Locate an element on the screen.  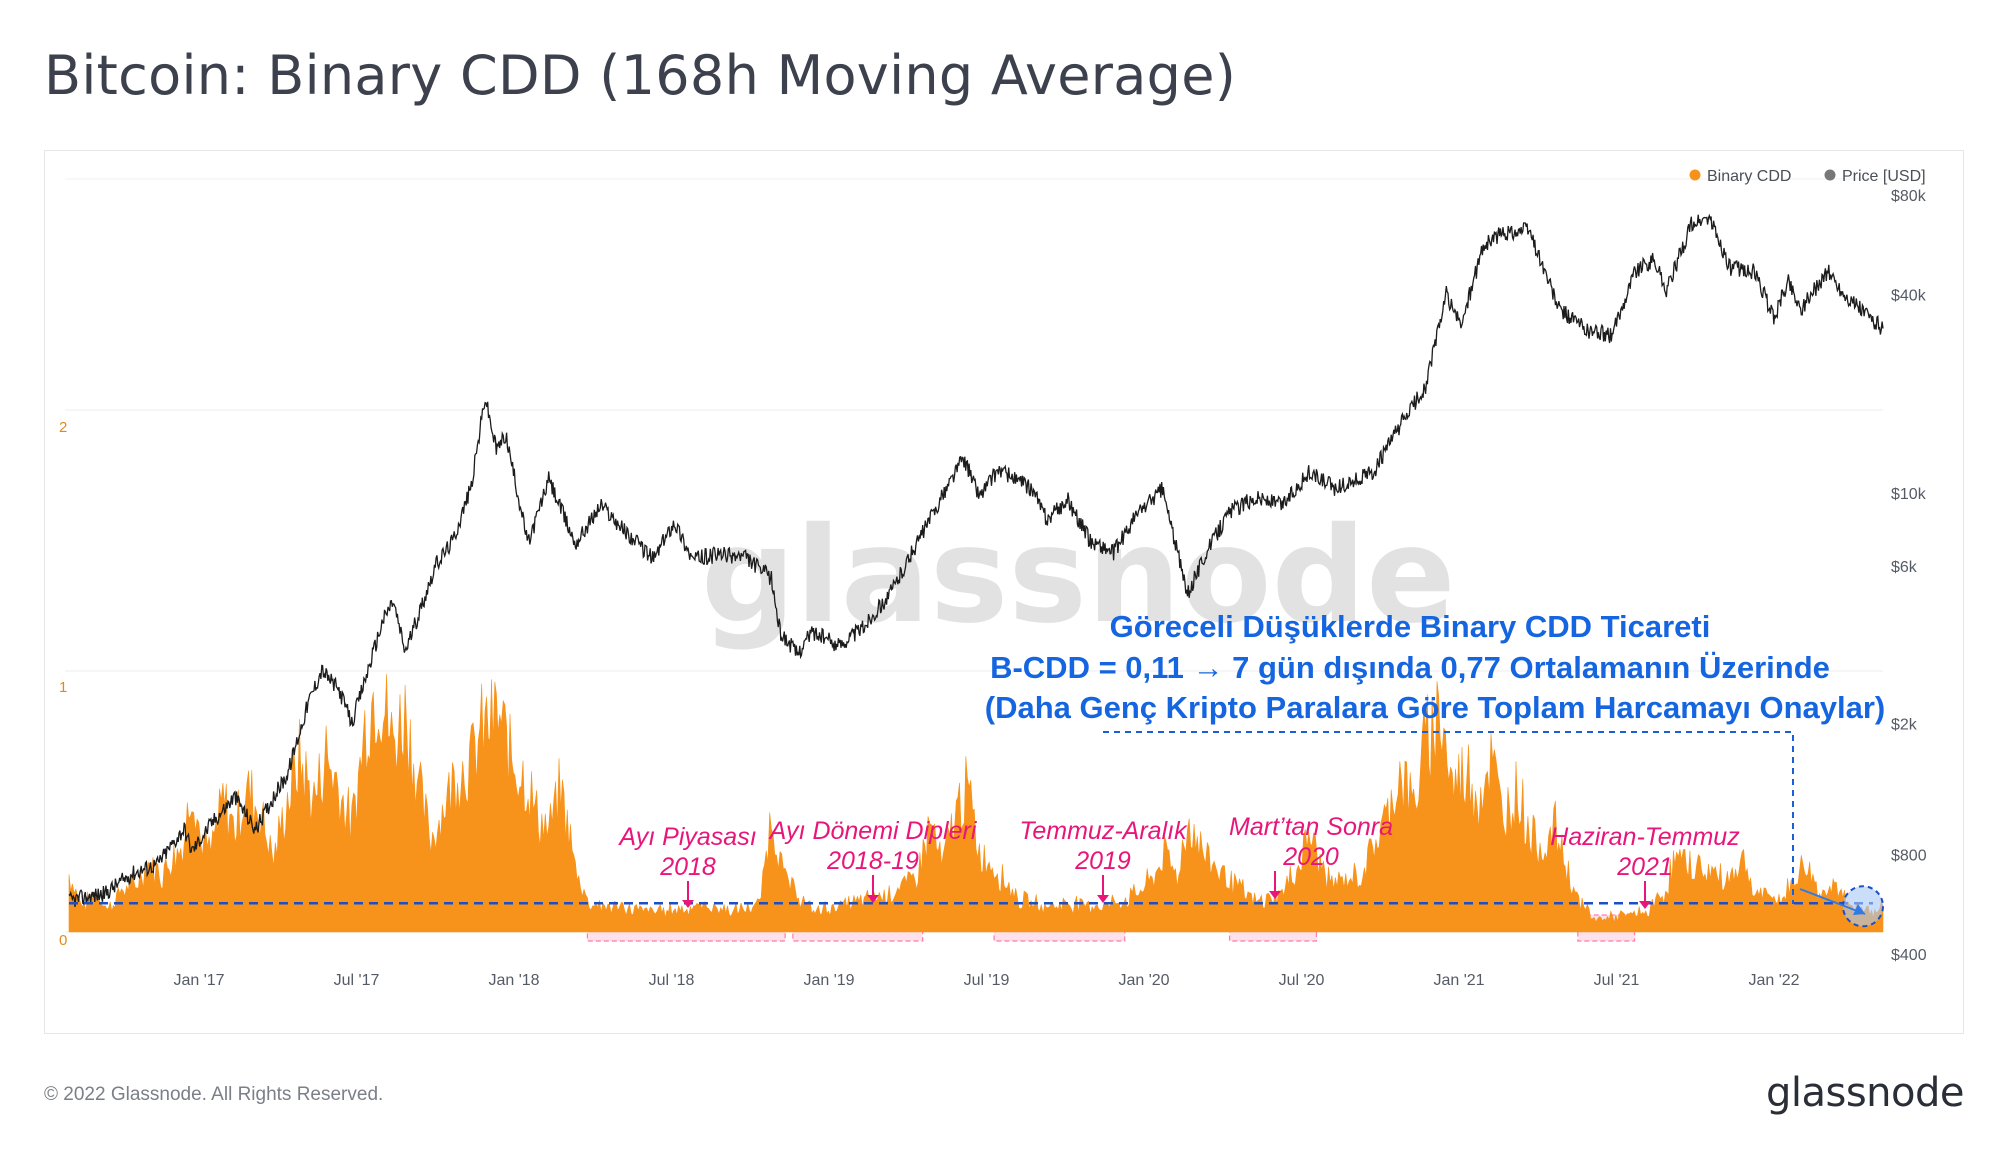
x-tick-4: Jan '19 is located at coordinates (828, 980).